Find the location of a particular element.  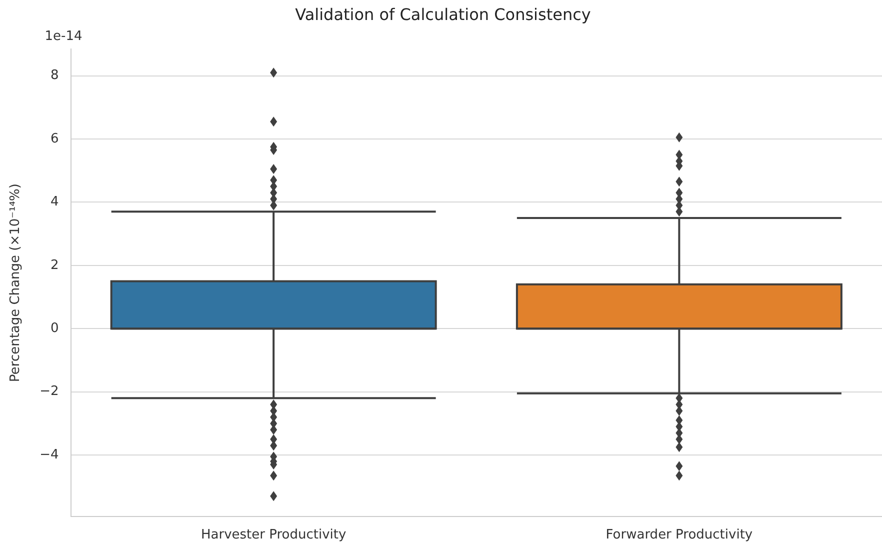

x-tick-label: Forwarder Productivity is located at coordinates (679, 535).